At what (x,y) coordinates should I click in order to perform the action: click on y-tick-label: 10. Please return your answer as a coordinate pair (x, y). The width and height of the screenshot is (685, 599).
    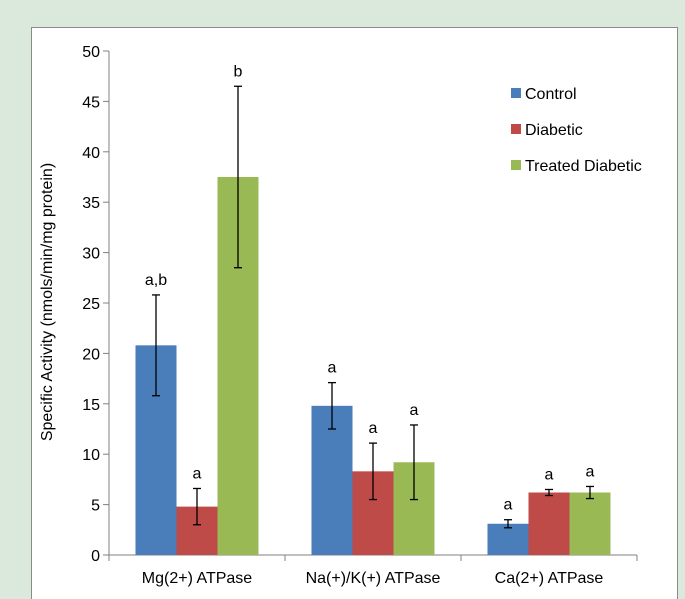
    Looking at the image, I should click on (91, 455).